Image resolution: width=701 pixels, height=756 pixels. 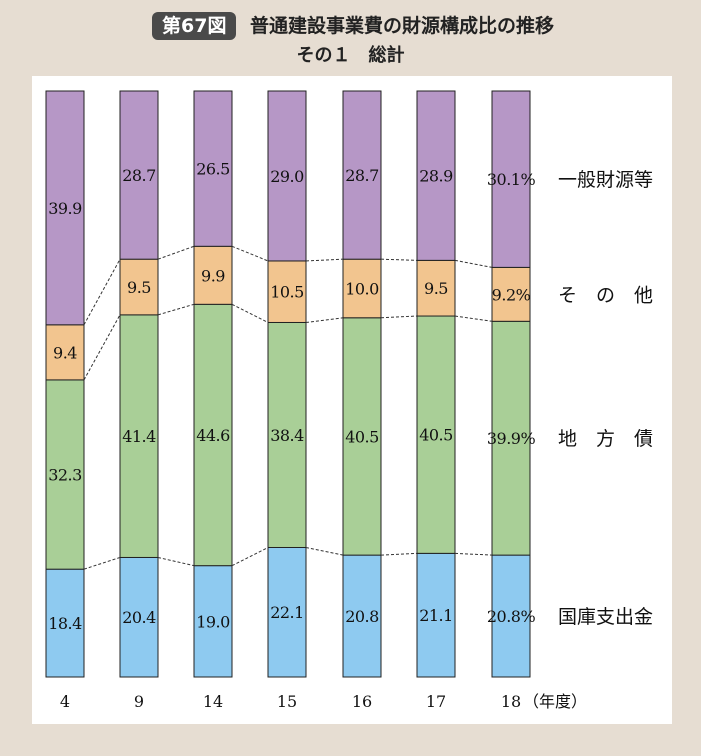 I want to click on data-label: 20.4, so click(x=139, y=617).